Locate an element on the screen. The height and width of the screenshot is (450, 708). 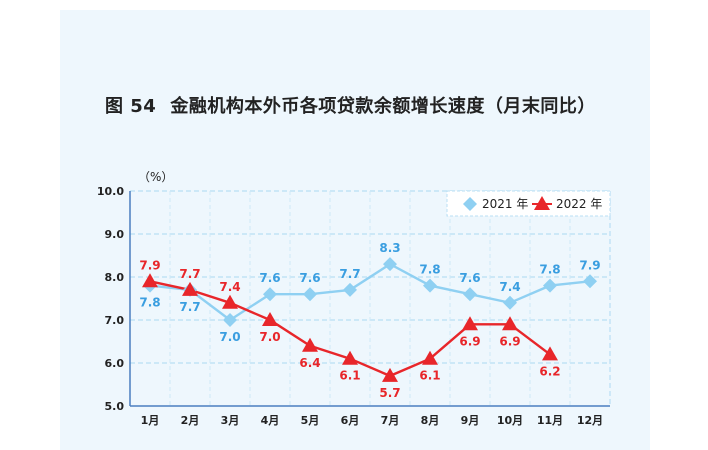
y-tick-label: 10.0 is located at coordinates (110, 191).